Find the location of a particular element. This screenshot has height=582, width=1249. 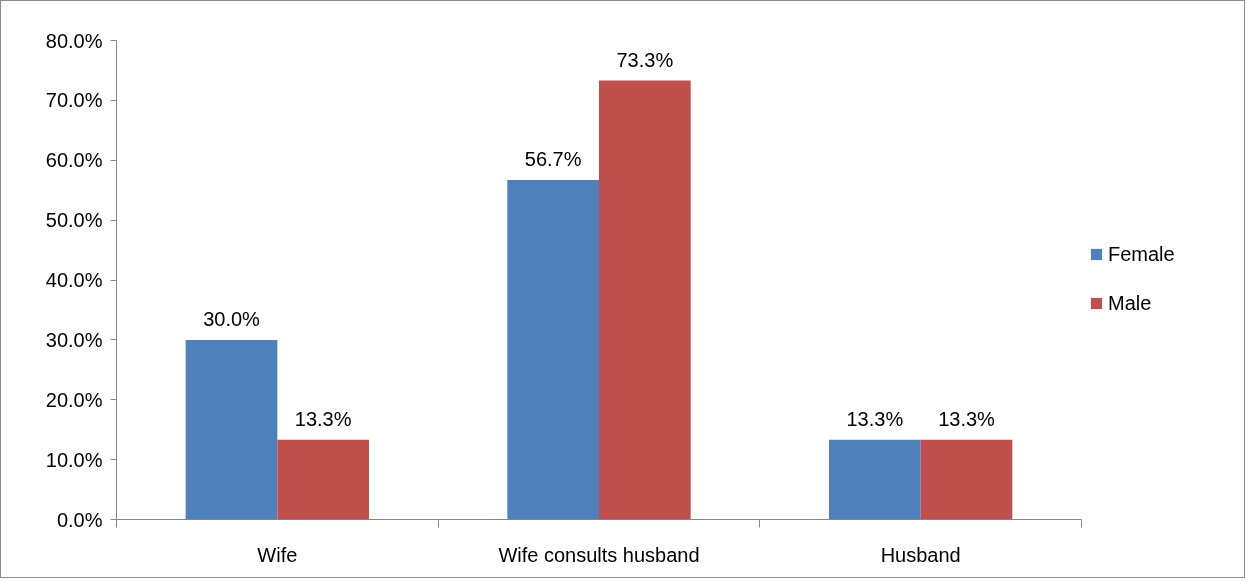

y-tick-label: 50.0% is located at coordinates (74, 220).